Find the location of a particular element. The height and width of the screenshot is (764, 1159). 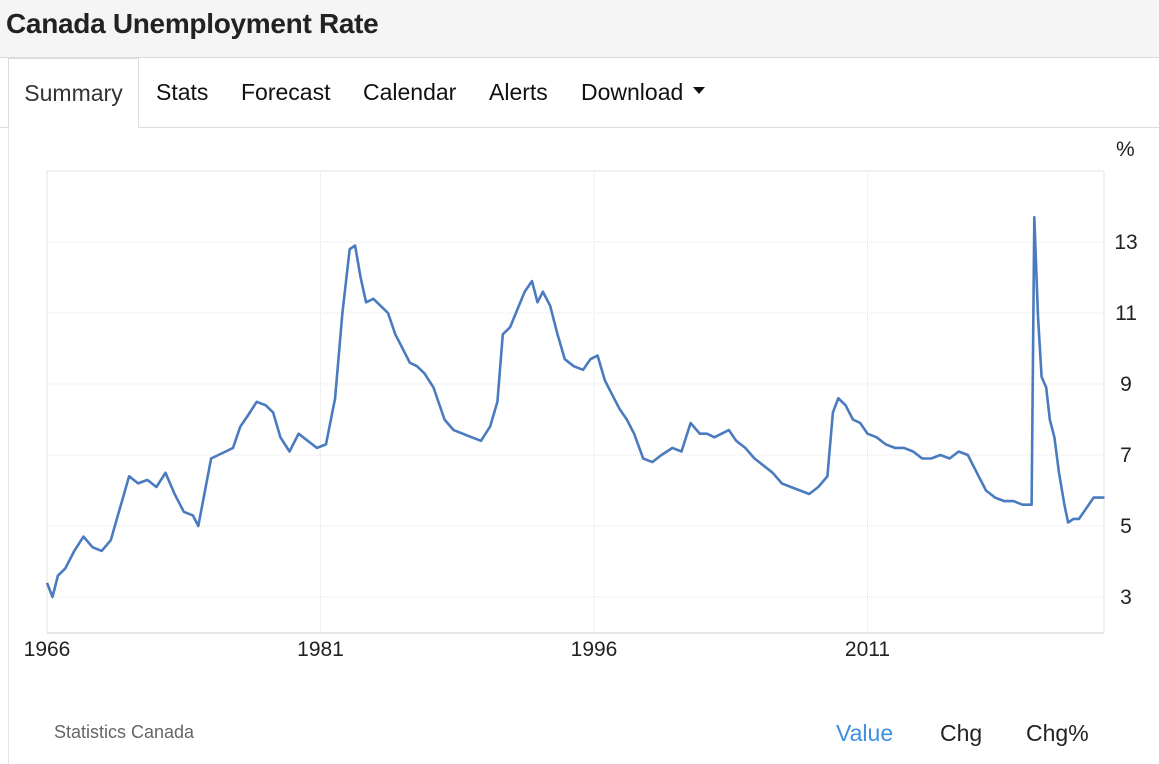

toggle-chg-pct: Chg% is located at coordinates (1057, 733).